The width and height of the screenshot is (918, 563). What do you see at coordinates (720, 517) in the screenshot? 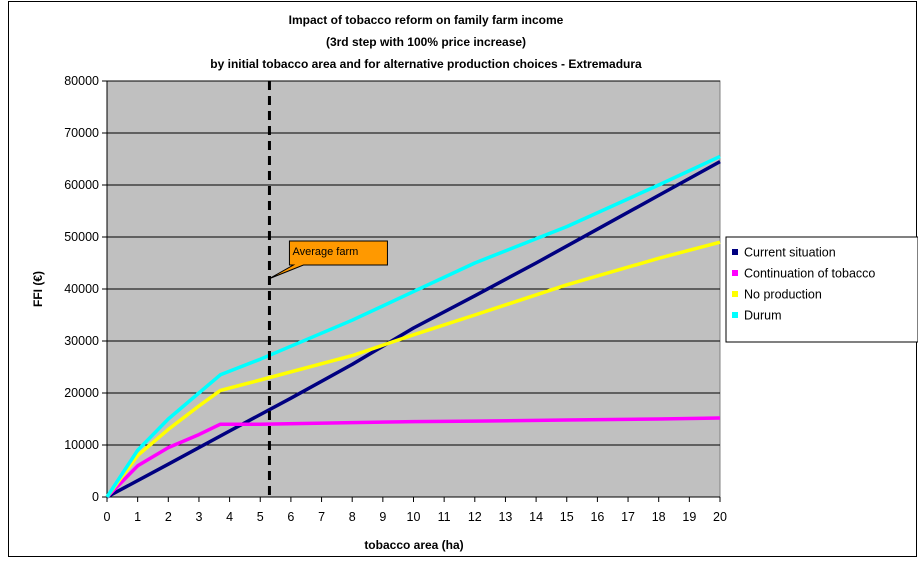
I see `x-tick-label: 20` at bounding box center [720, 517].